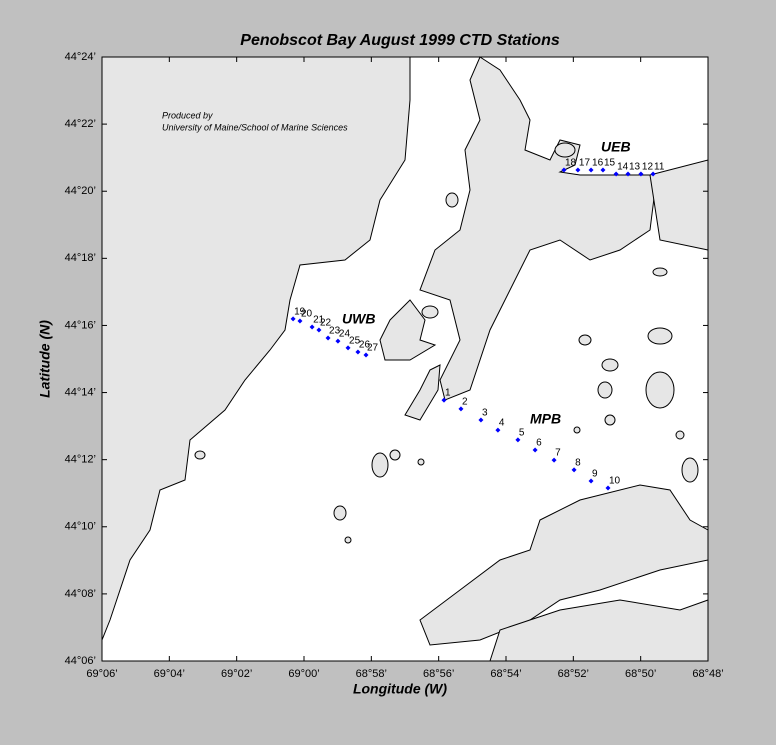 The width and height of the screenshot is (776, 745). What do you see at coordinates (303, 674) in the screenshot?
I see `x-tick-label: 69°00’` at bounding box center [303, 674].